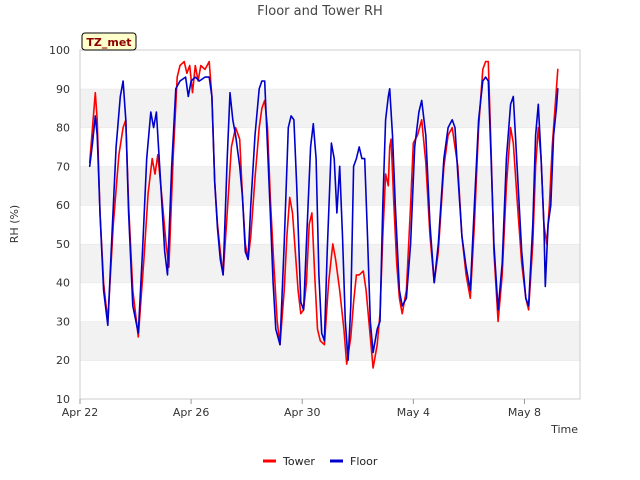 This screenshot has height=480, width=640. Describe the element at coordinates (63, 321) in the screenshot. I see `y-tick-label: 30` at that location.